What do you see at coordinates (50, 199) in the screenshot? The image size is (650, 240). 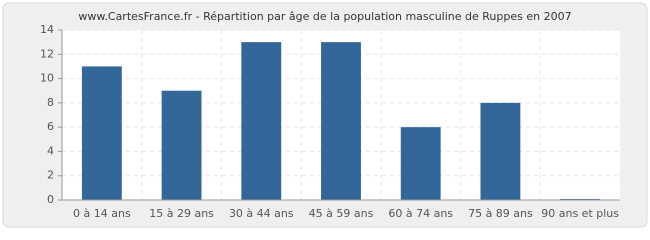 I see `y-tick-label: 0` at bounding box center [50, 199].